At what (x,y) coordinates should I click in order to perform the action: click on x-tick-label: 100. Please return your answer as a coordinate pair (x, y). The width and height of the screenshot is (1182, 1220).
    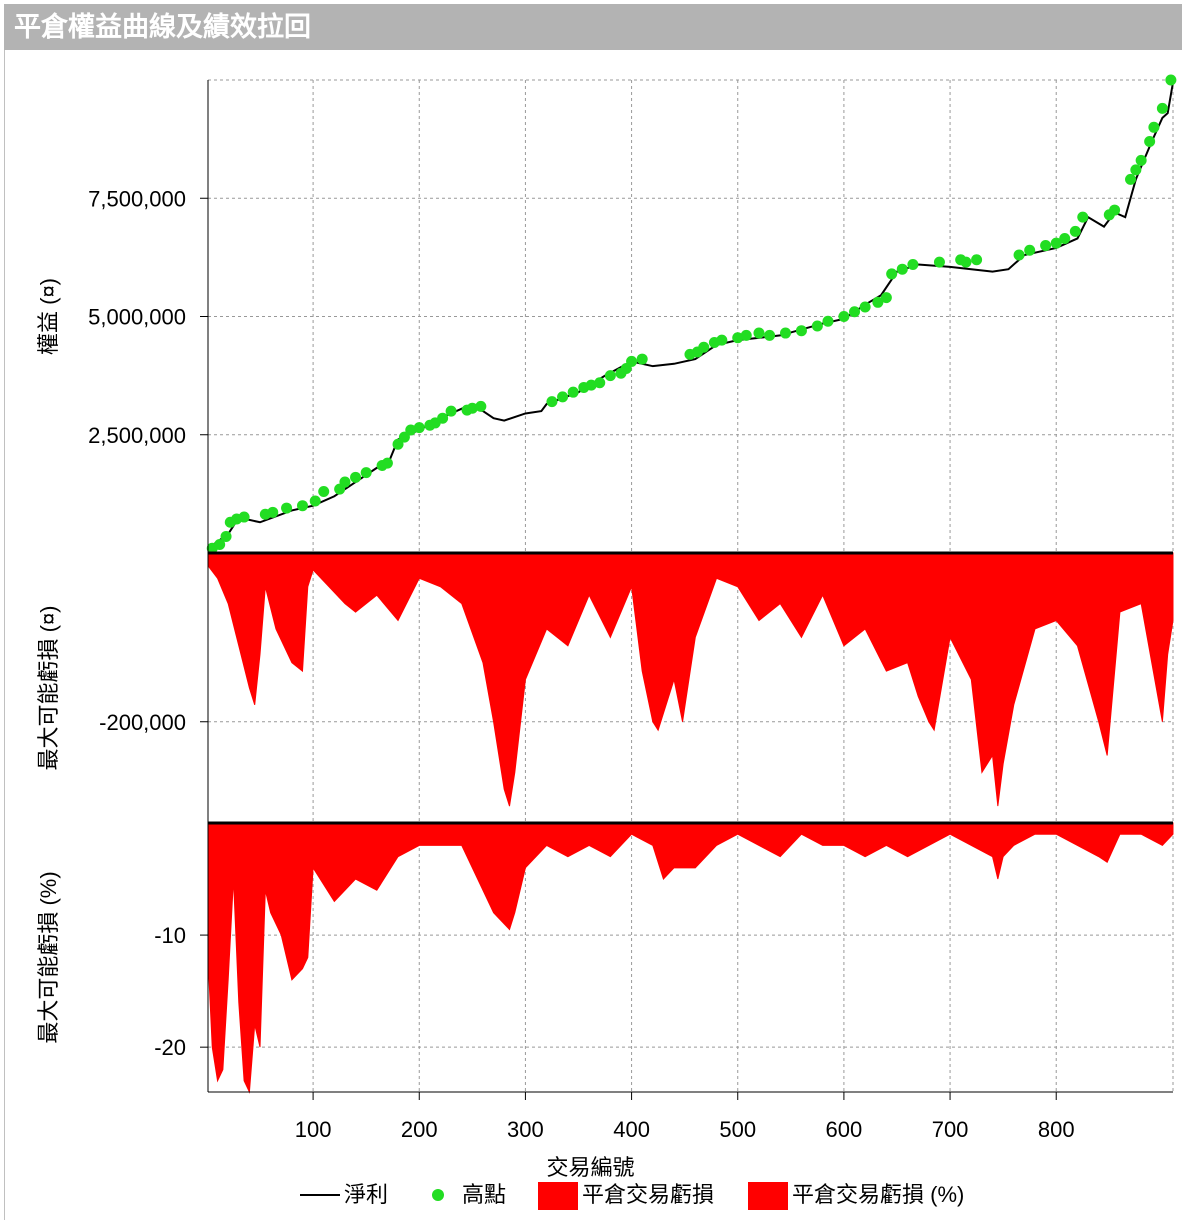
    Looking at the image, I should click on (313, 1129).